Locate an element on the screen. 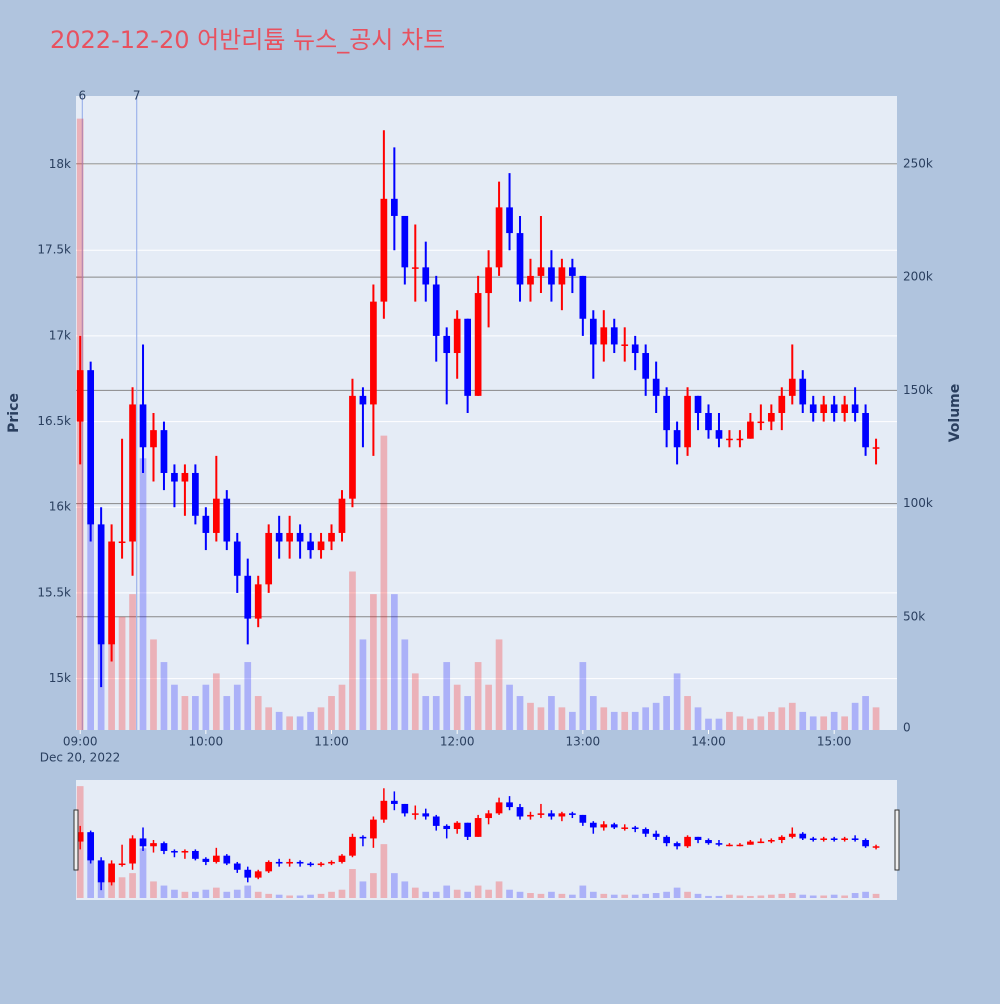  y-tick-label: 15k is located at coordinates (60, 678).